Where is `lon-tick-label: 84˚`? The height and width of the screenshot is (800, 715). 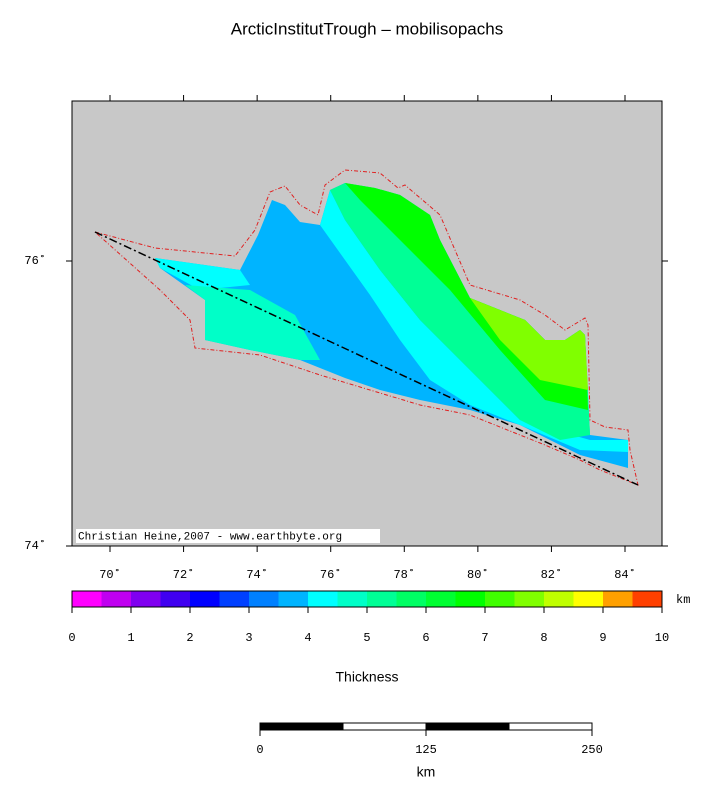
lon-tick-label: 84˚ is located at coordinates (625, 575).